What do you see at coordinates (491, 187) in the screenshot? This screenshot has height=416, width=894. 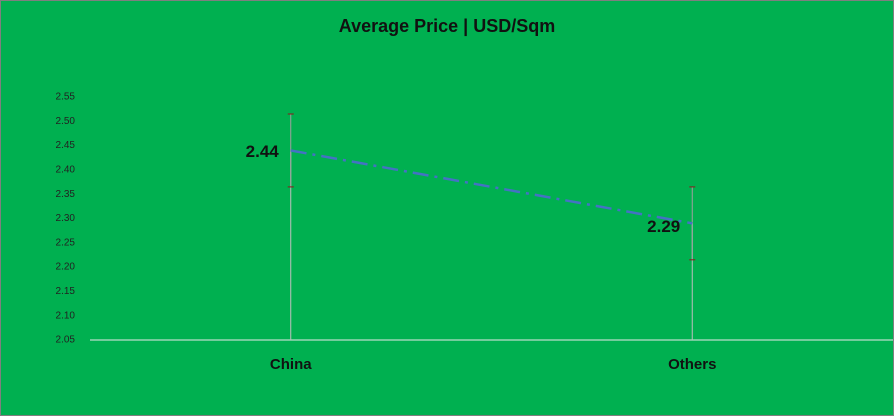 I see `line` at bounding box center [491, 187].